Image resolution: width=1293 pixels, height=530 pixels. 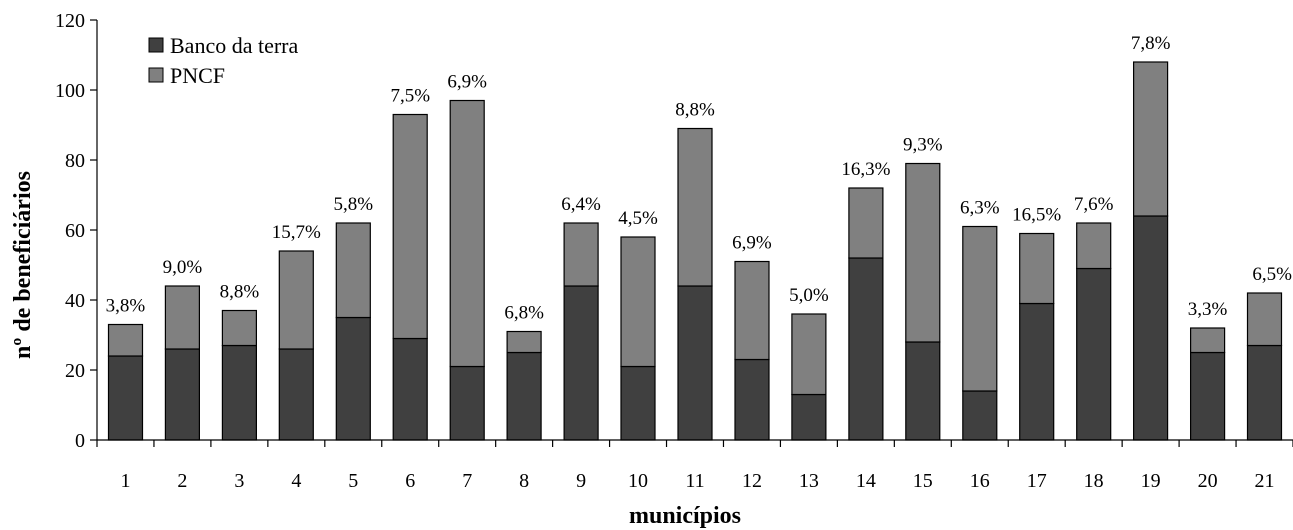 I want to click on x-tick-label: 1, so click(x=125, y=481).